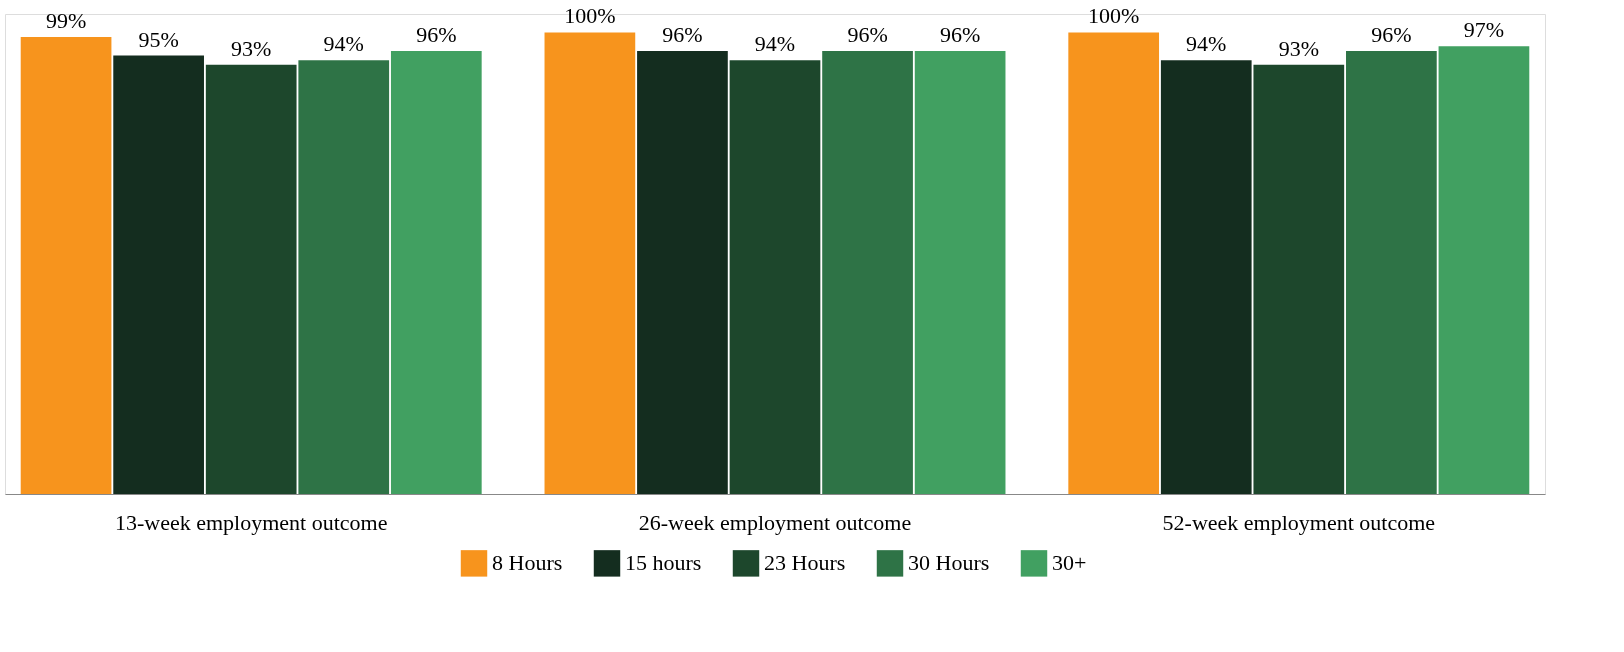 Image resolution: width=1624 pixels, height=652 pixels. Describe the element at coordinates (949, 563) in the screenshot. I see `legend-label: 30 Hours` at that location.